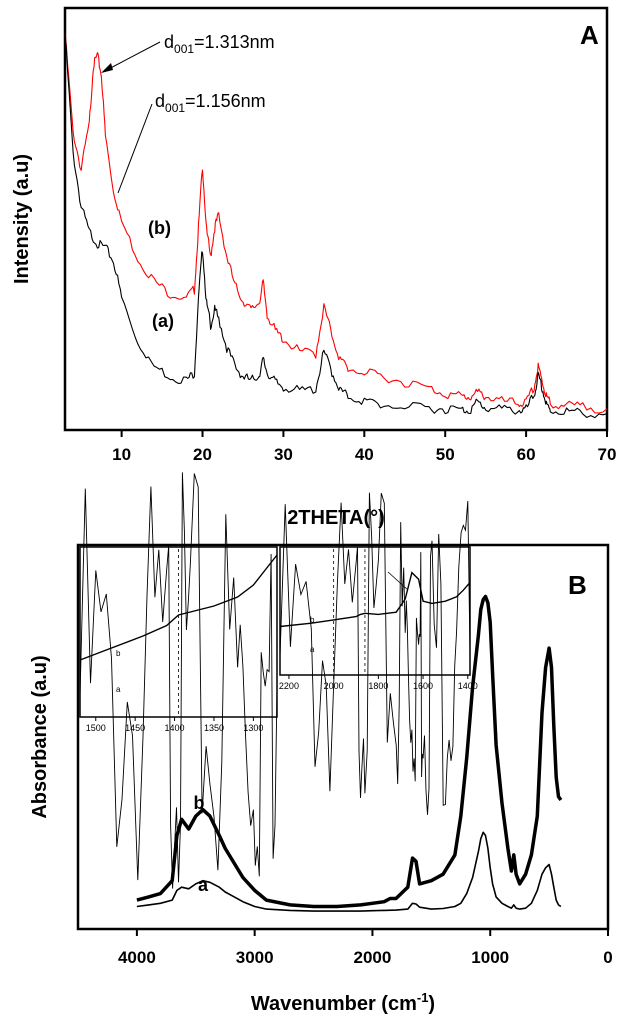 The image size is (622, 1017). Describe the element at coordinates (135, 148) in the screenshot. I see `annotation-d001-1156-leader` at that location.